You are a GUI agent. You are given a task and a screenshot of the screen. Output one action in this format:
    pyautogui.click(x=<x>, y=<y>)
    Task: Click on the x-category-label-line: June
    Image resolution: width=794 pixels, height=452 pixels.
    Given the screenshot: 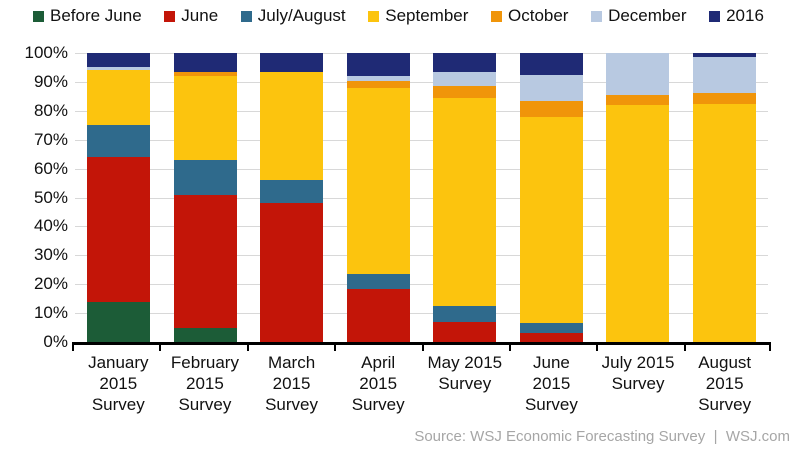 What is the action you would take?
    pyautogui.click(x=551, y=362)
    